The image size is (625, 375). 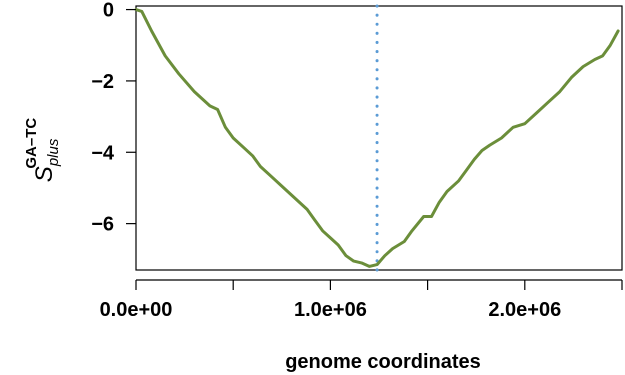 I want to click on y-axis-title-main: S, so click(x=44, y=174).